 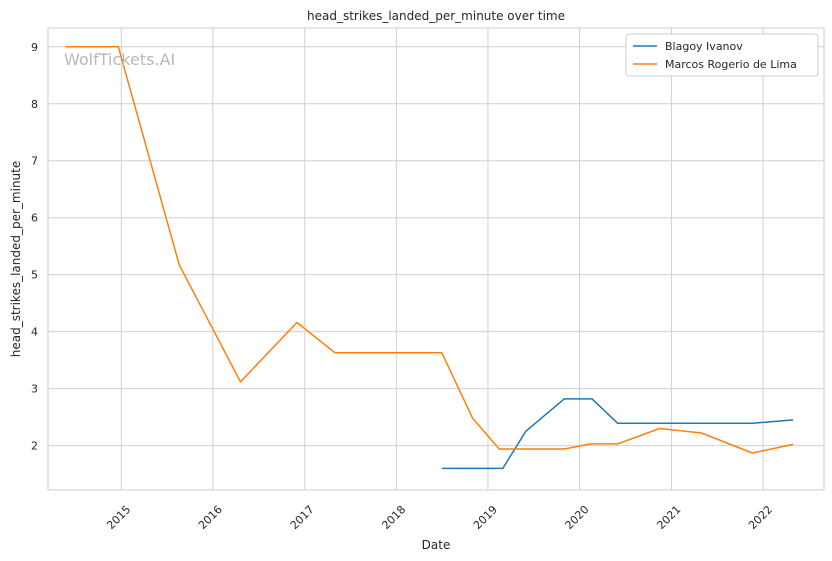 I want to click on y-tick-label: 2, so click(x=34, y=446).